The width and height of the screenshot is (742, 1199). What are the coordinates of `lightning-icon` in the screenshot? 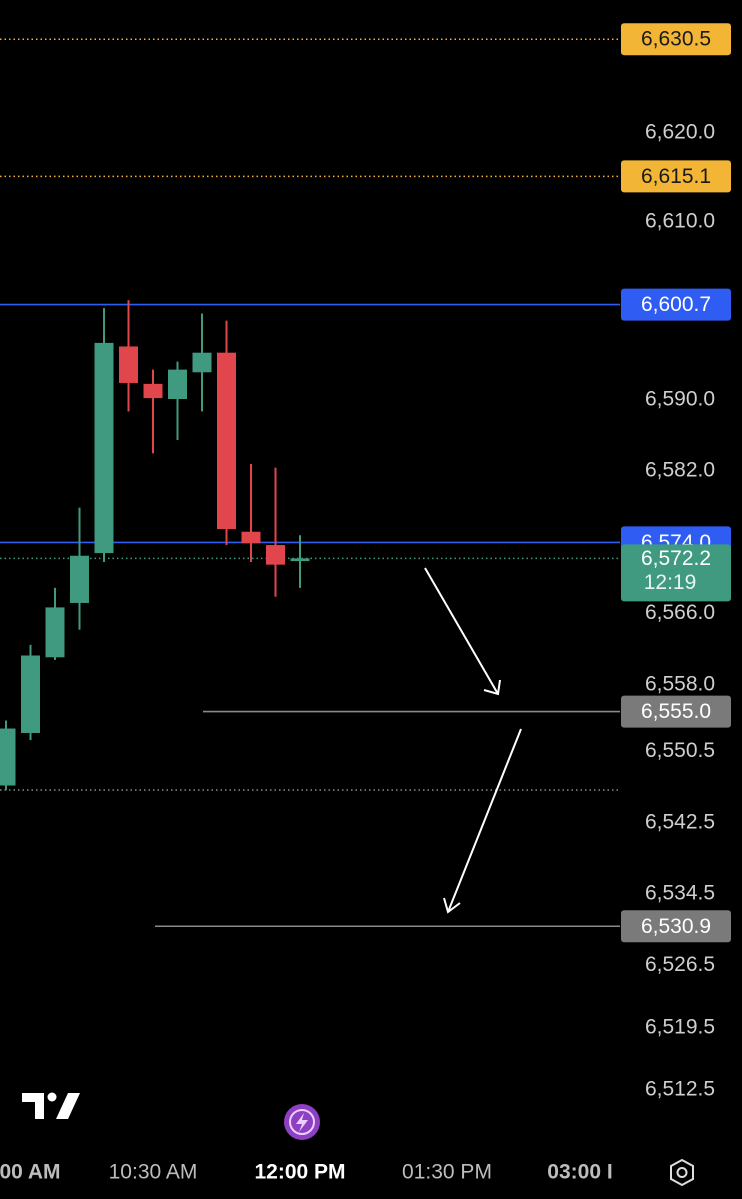 It's located at (302, 1122).